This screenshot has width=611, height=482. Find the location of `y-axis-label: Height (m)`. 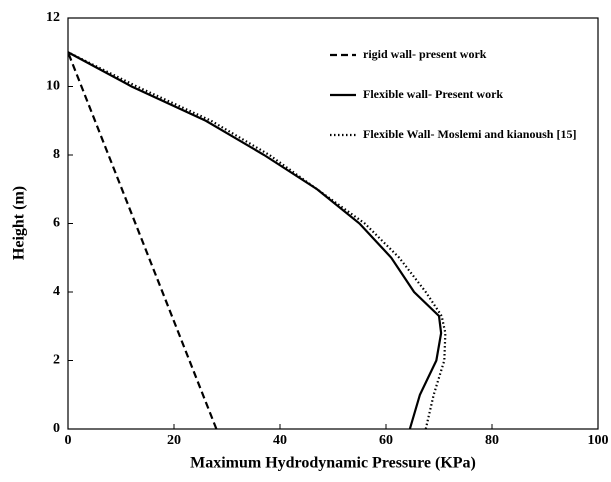

y-axis-label: Height (m) is located at coordinates (19, 223).